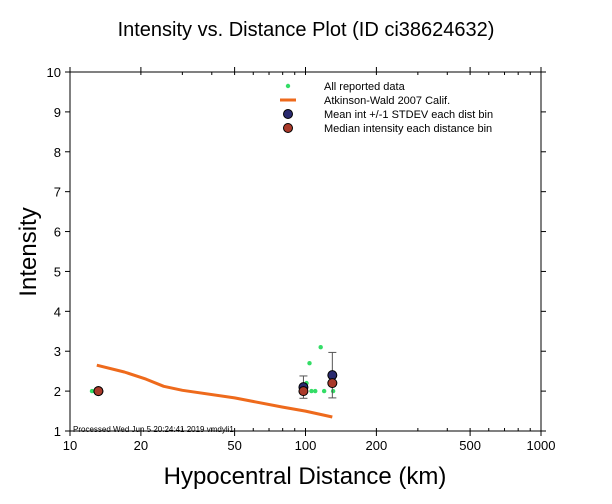 The width and height of the screenshot is (612, 504). What do you see at coordinates (387, 101) in the screenshot?
I see `legend-label: Atkinson-Wald 2007 Calif.` at bounding box center [387, 101].